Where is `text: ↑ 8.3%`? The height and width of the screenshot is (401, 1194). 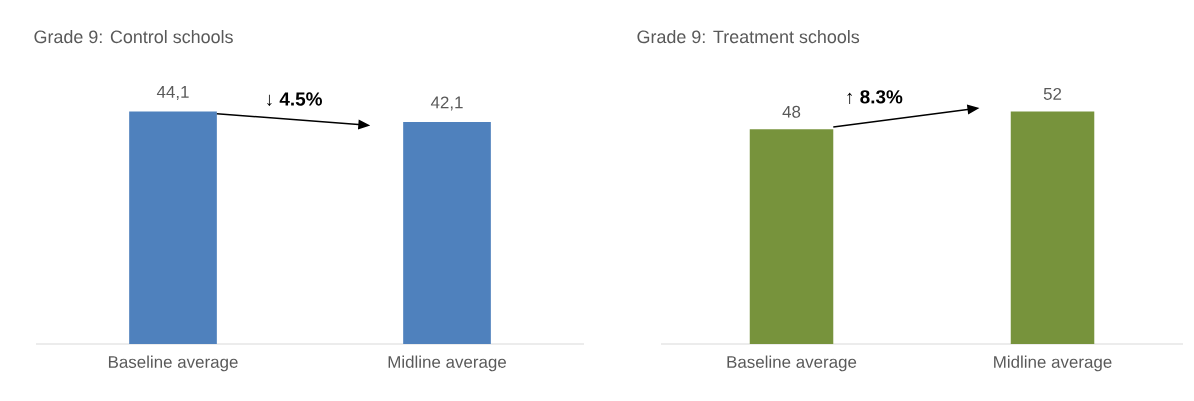
text: ↑ 8.3% is located at coordinates (875, 97).